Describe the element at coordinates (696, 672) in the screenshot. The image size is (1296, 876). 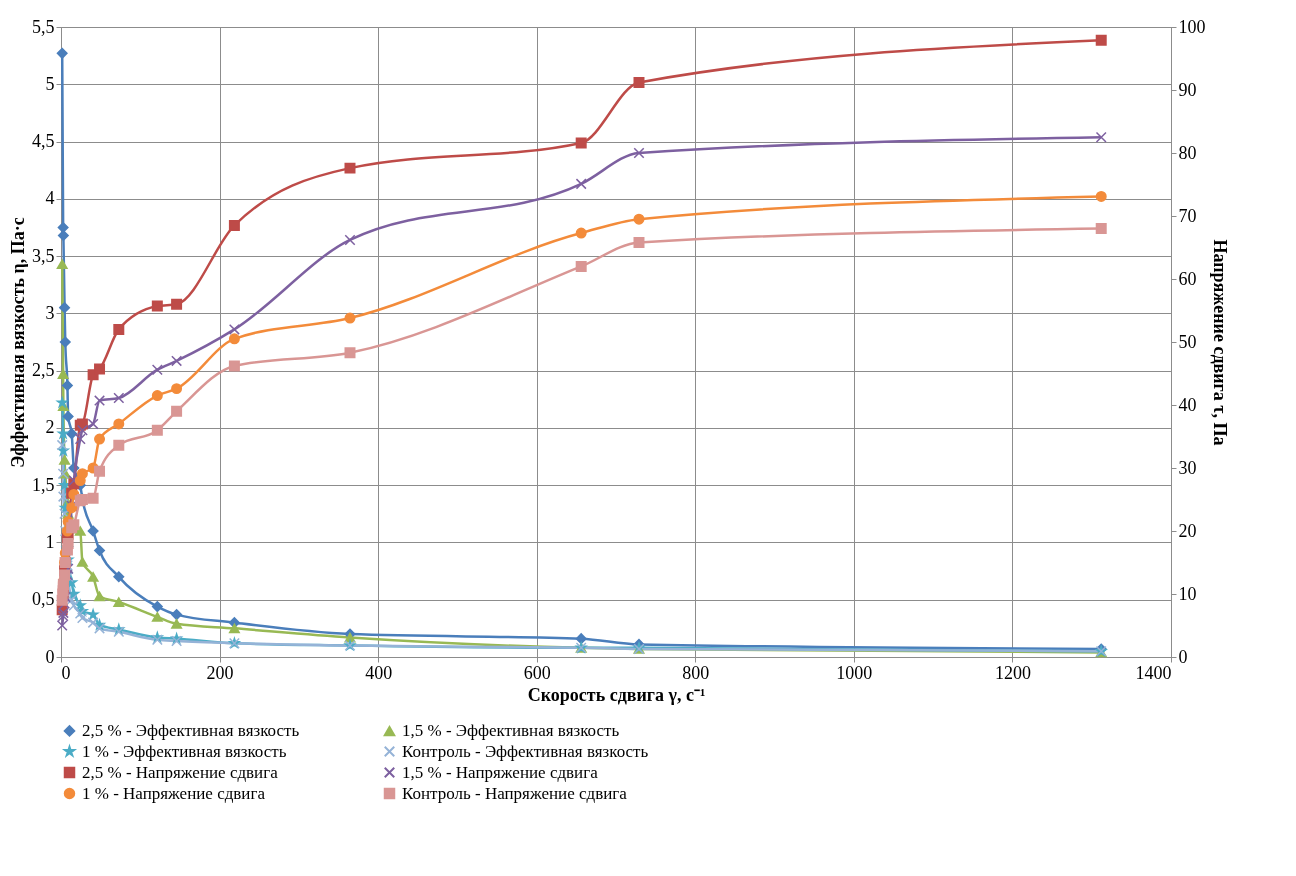
I see `x-tick-label: 800` at that location.